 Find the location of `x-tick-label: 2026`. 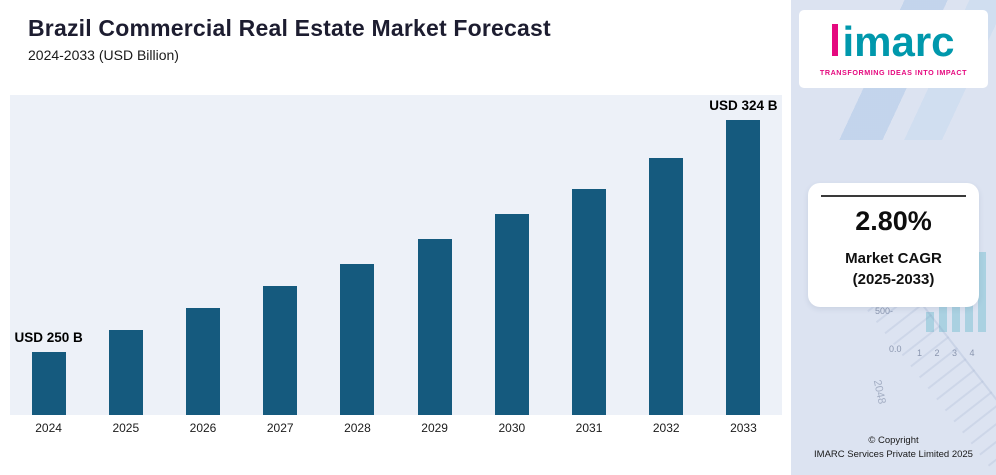

x-tick-label: 2026 is located at coordinates (203, 428).